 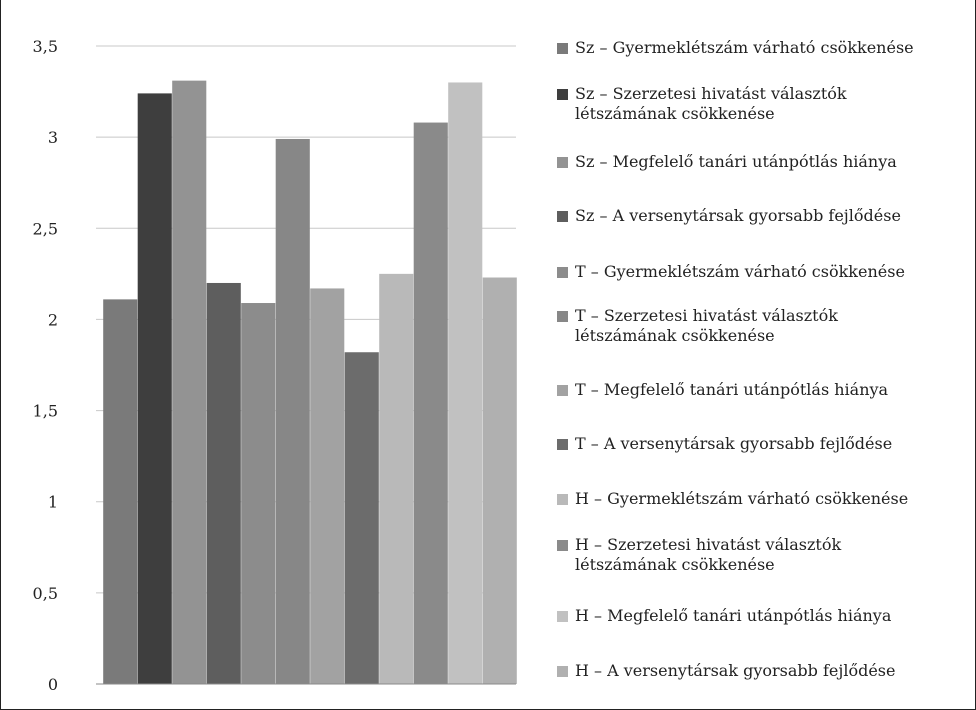 What do you see at coordinates (742, 498) in the screenshot?
I see `legend-label-line: H – Gyermeklétszám várható csökkenése` at bounding box center [742, 498].